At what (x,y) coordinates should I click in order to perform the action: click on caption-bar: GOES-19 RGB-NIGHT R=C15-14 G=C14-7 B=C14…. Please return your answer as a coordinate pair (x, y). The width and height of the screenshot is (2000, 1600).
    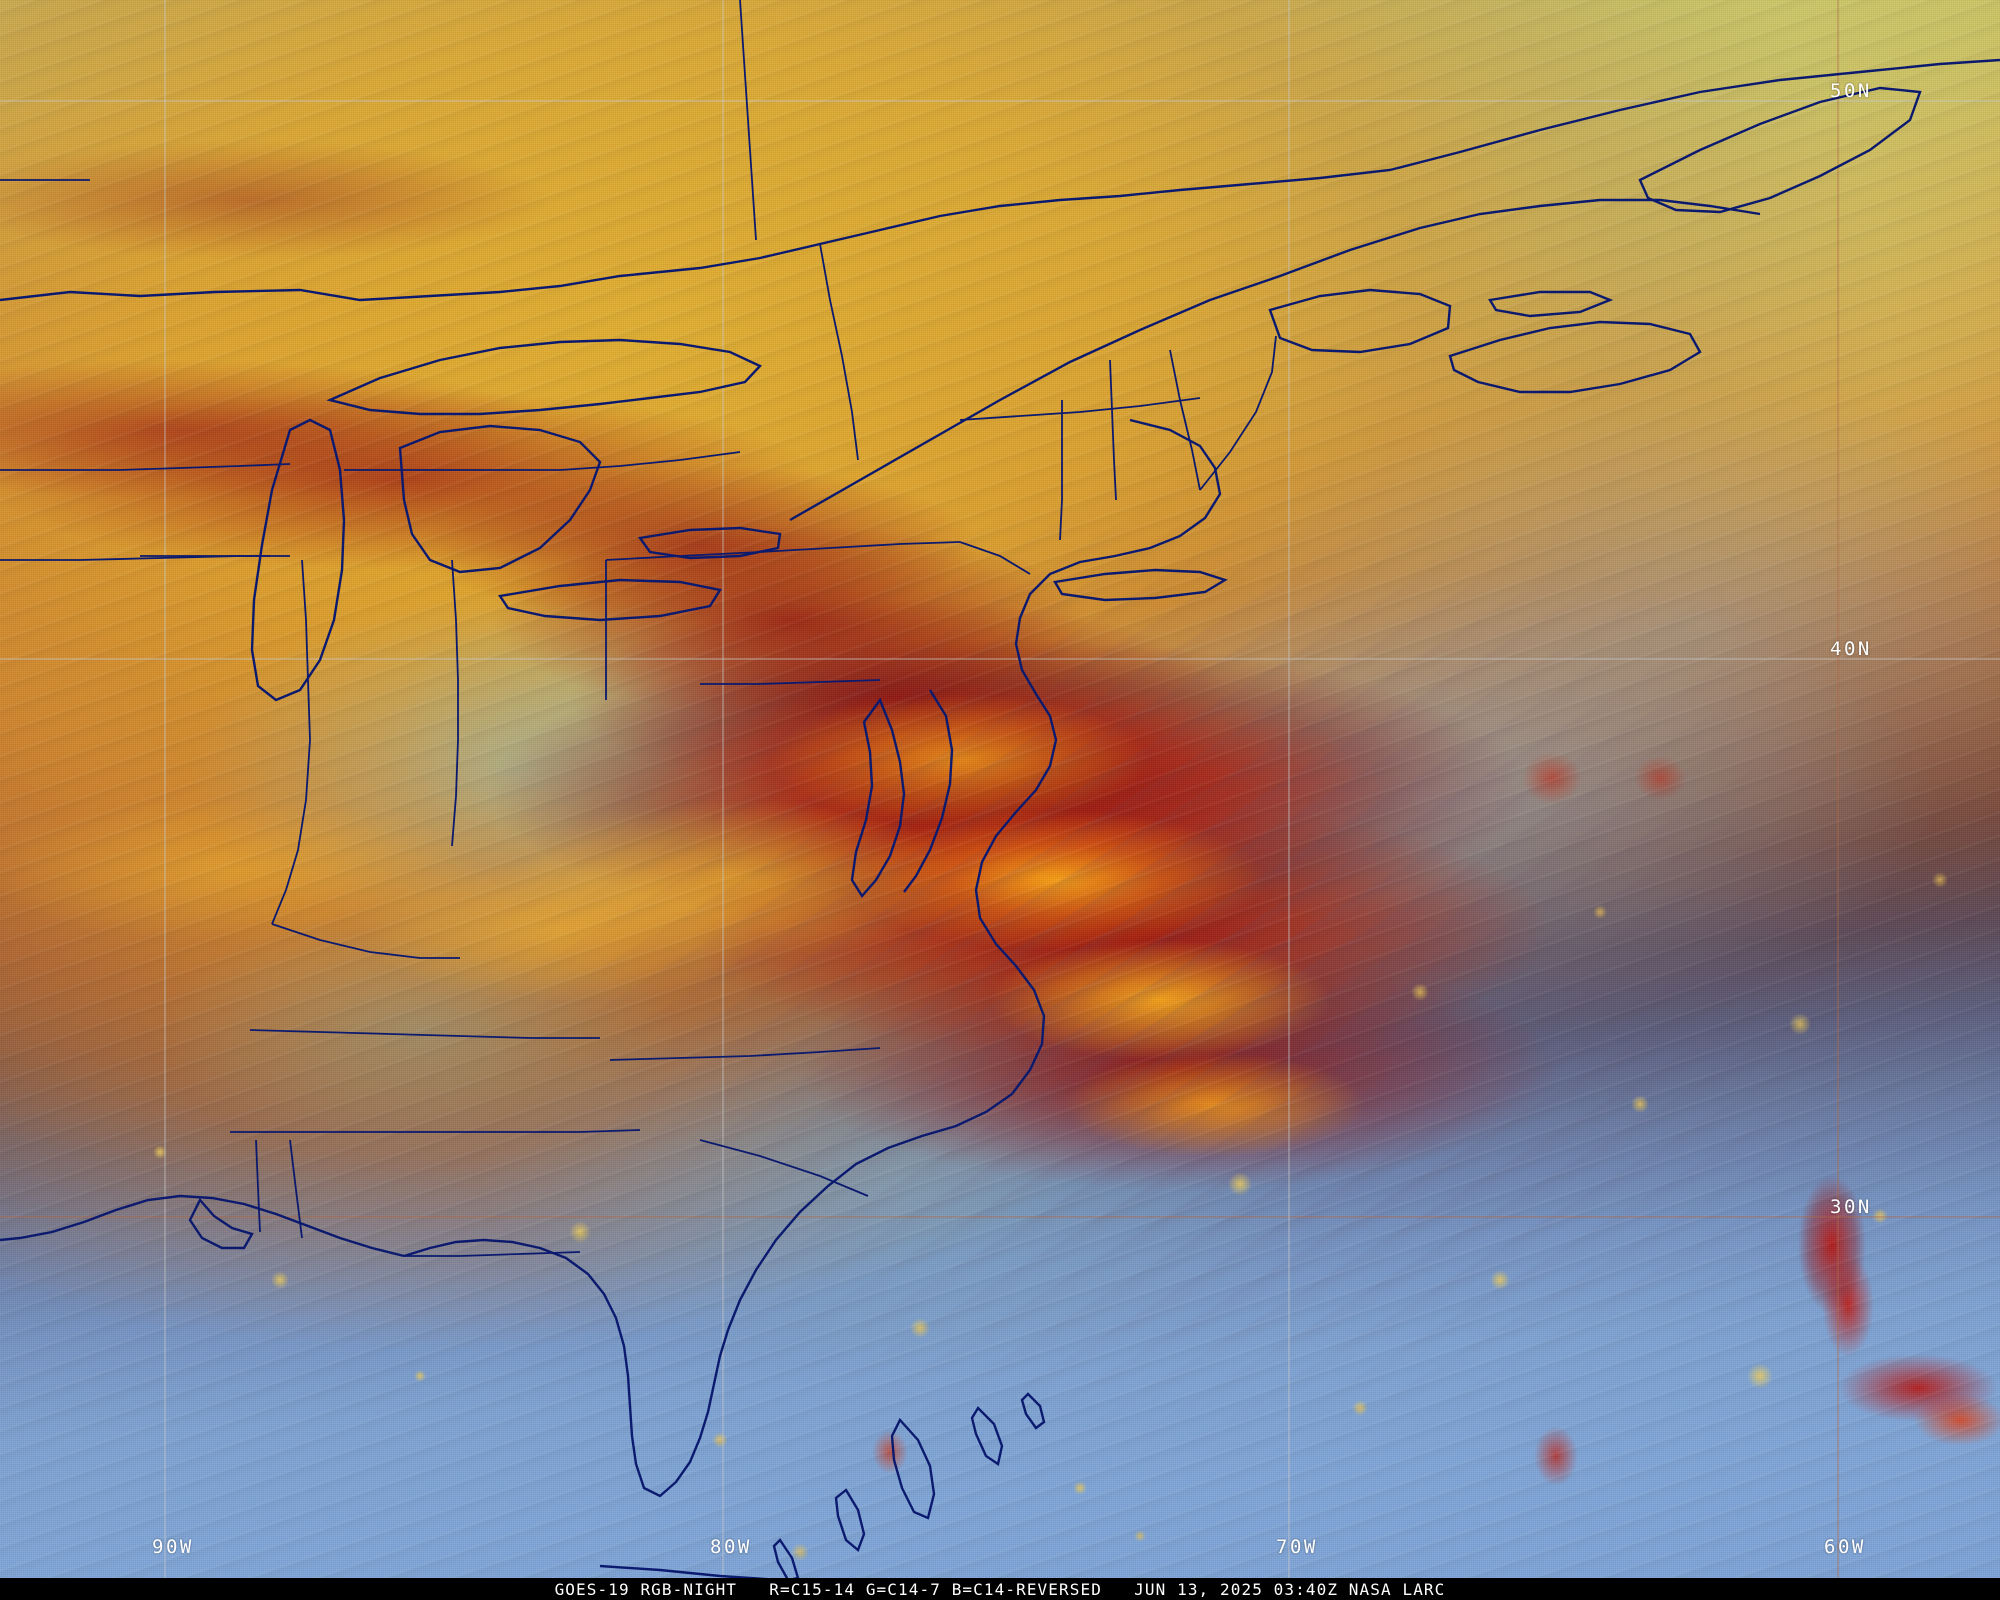
    Looking at the image, I should click on (1000, 1589).